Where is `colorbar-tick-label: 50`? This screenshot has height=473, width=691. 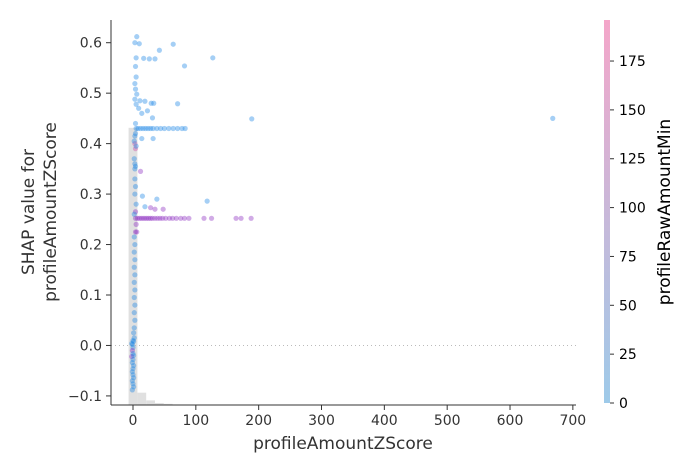
colorbar-tick-label: 50 is located at coordinates (628, 306).